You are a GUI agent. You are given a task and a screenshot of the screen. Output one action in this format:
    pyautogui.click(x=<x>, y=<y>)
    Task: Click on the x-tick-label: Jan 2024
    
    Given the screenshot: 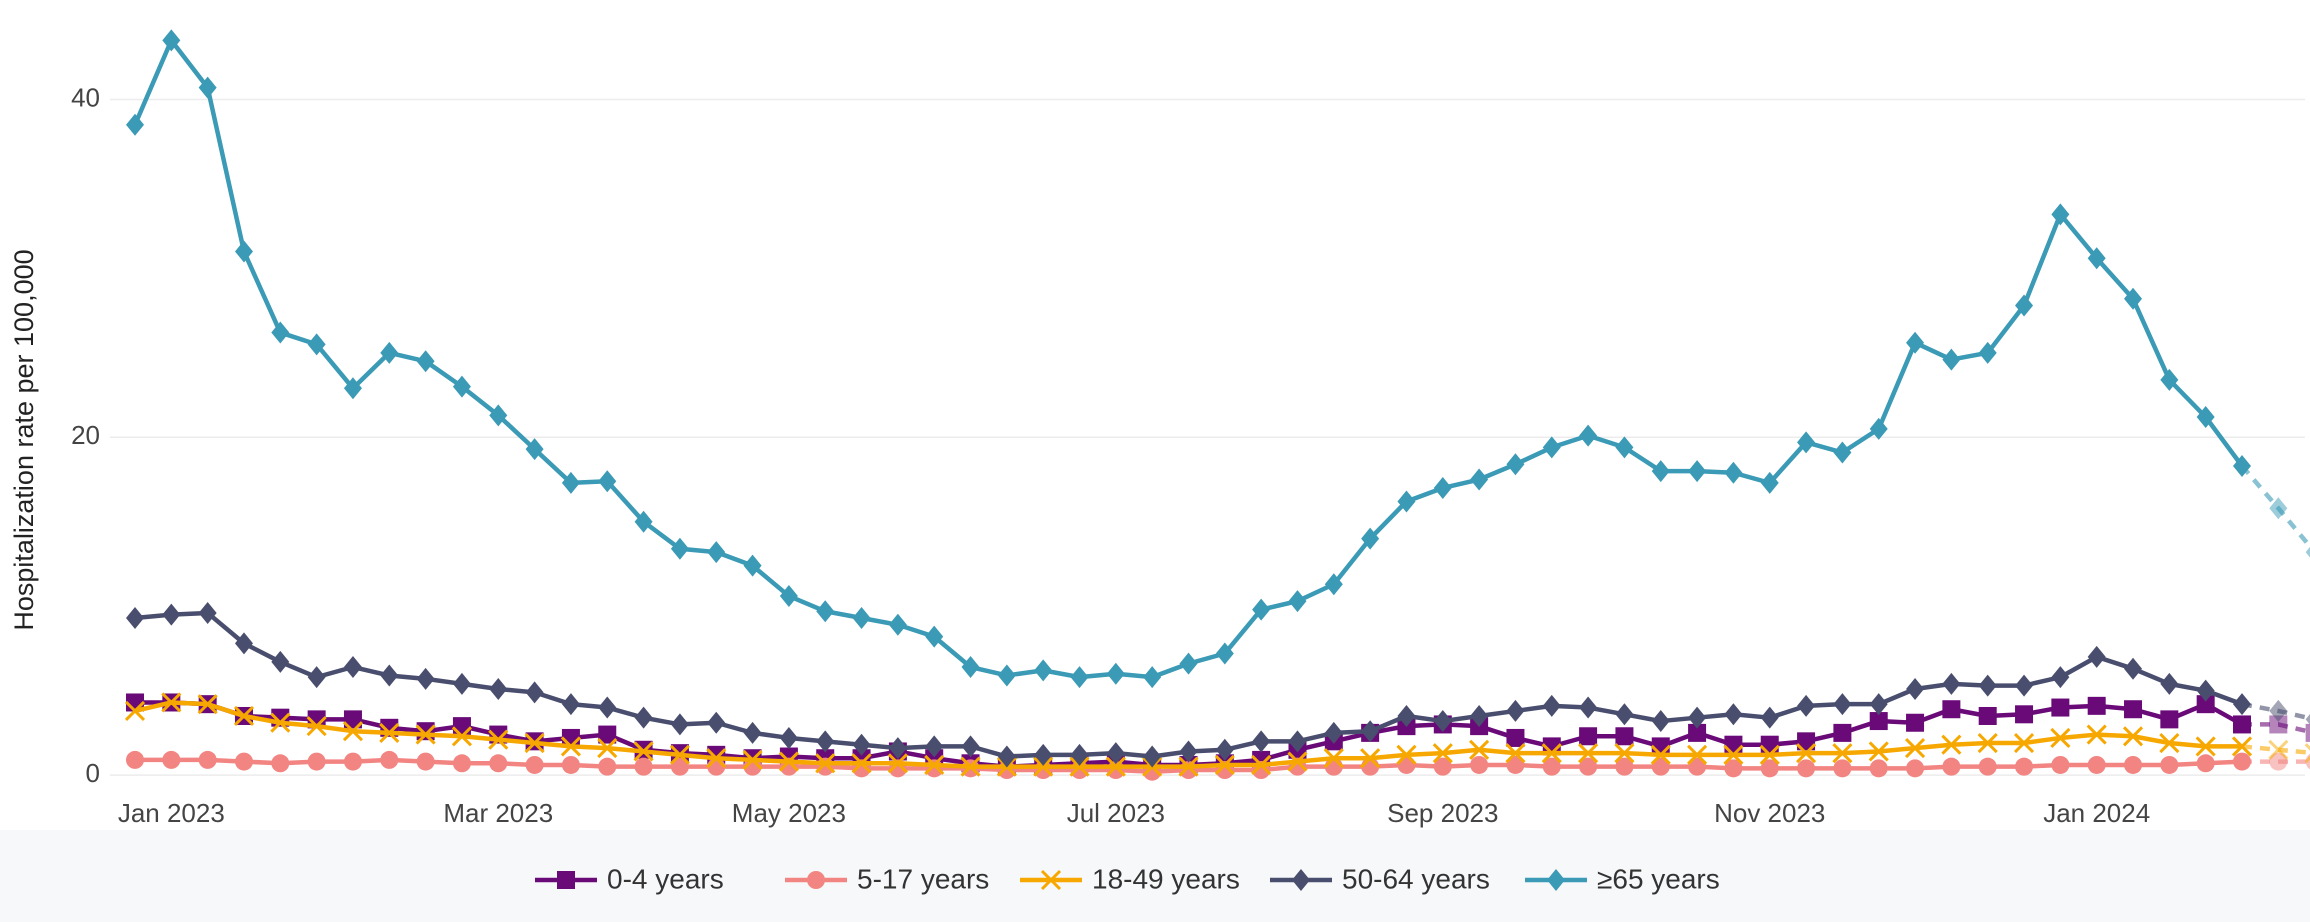 What is the action you would take?
    pyautogui.click(x=2096, y=813)
    